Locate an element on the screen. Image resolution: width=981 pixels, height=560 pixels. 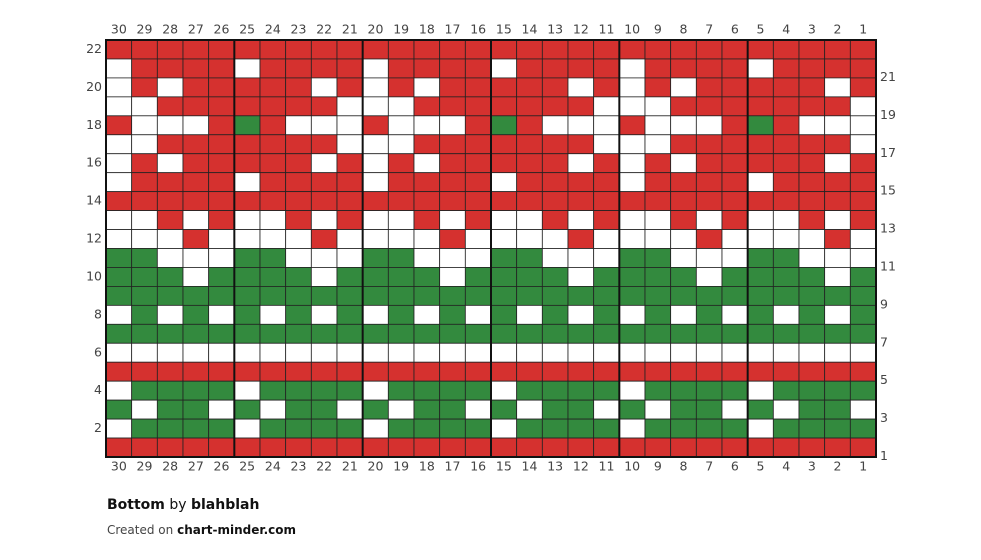
site-link: chart-minder.com is located at coordinates (236, 530).